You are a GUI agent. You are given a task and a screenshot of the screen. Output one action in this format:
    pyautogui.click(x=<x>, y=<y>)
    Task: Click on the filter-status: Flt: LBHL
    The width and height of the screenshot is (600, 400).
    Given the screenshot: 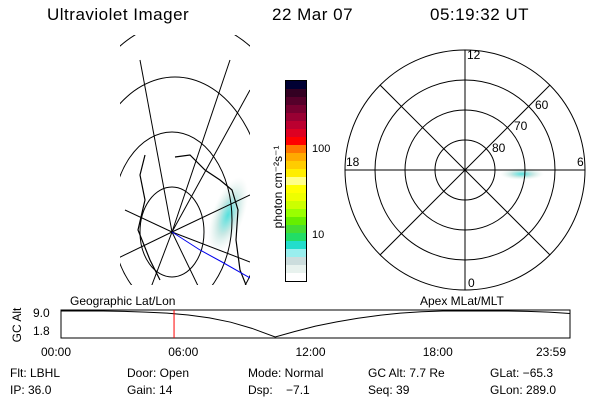 What is the action you would take?
    pyautogui.click(x=35, y=373)
    